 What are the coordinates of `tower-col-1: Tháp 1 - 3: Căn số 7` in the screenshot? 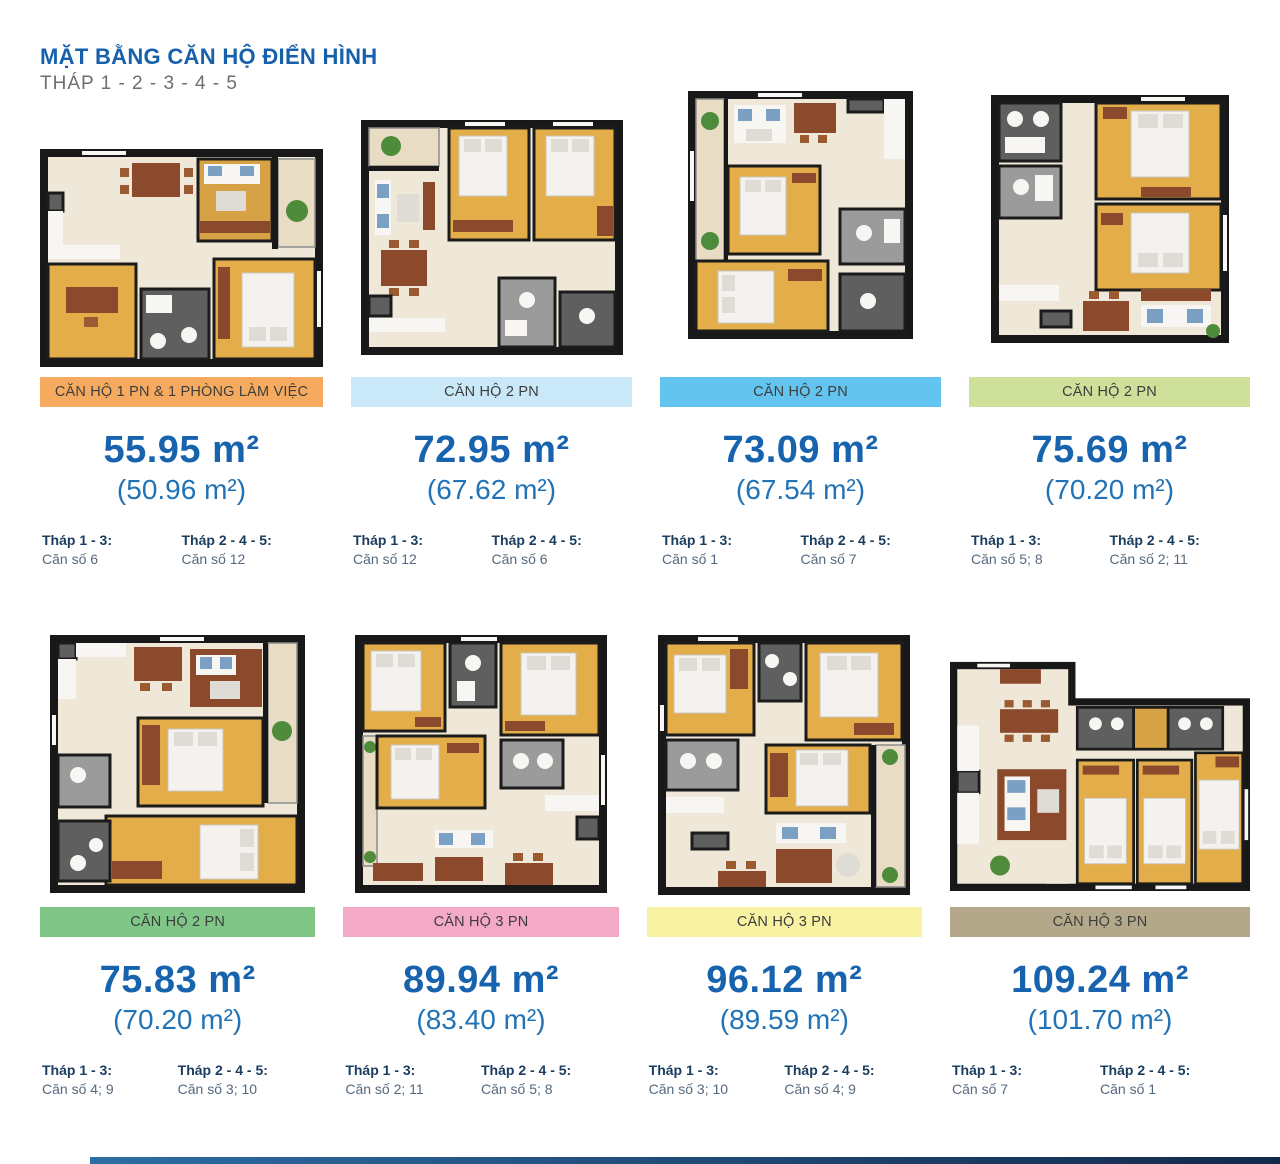 It's located at (1026, 1079).